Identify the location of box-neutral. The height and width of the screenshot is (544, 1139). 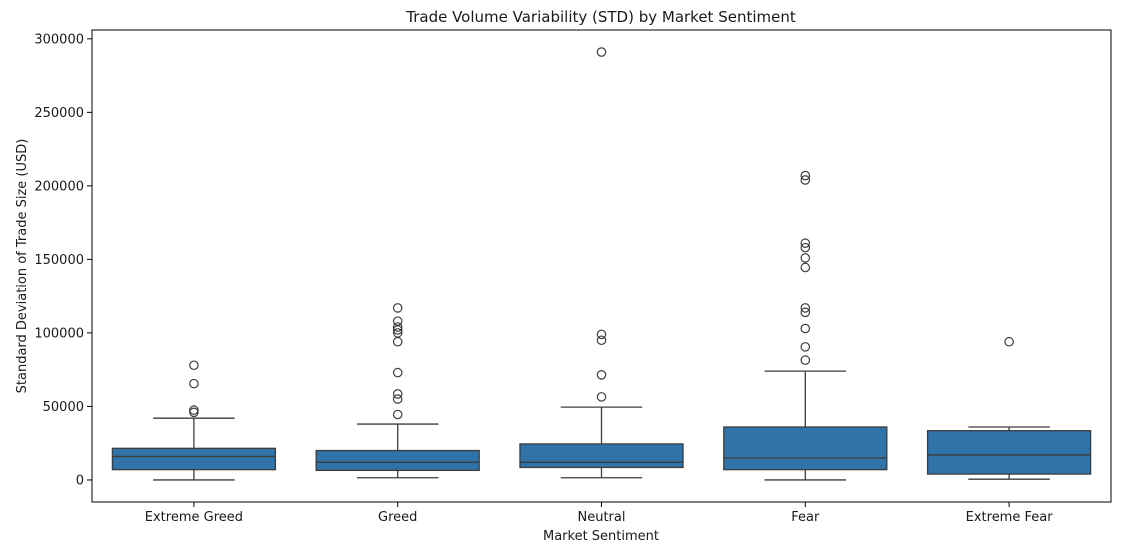
(601, 263).